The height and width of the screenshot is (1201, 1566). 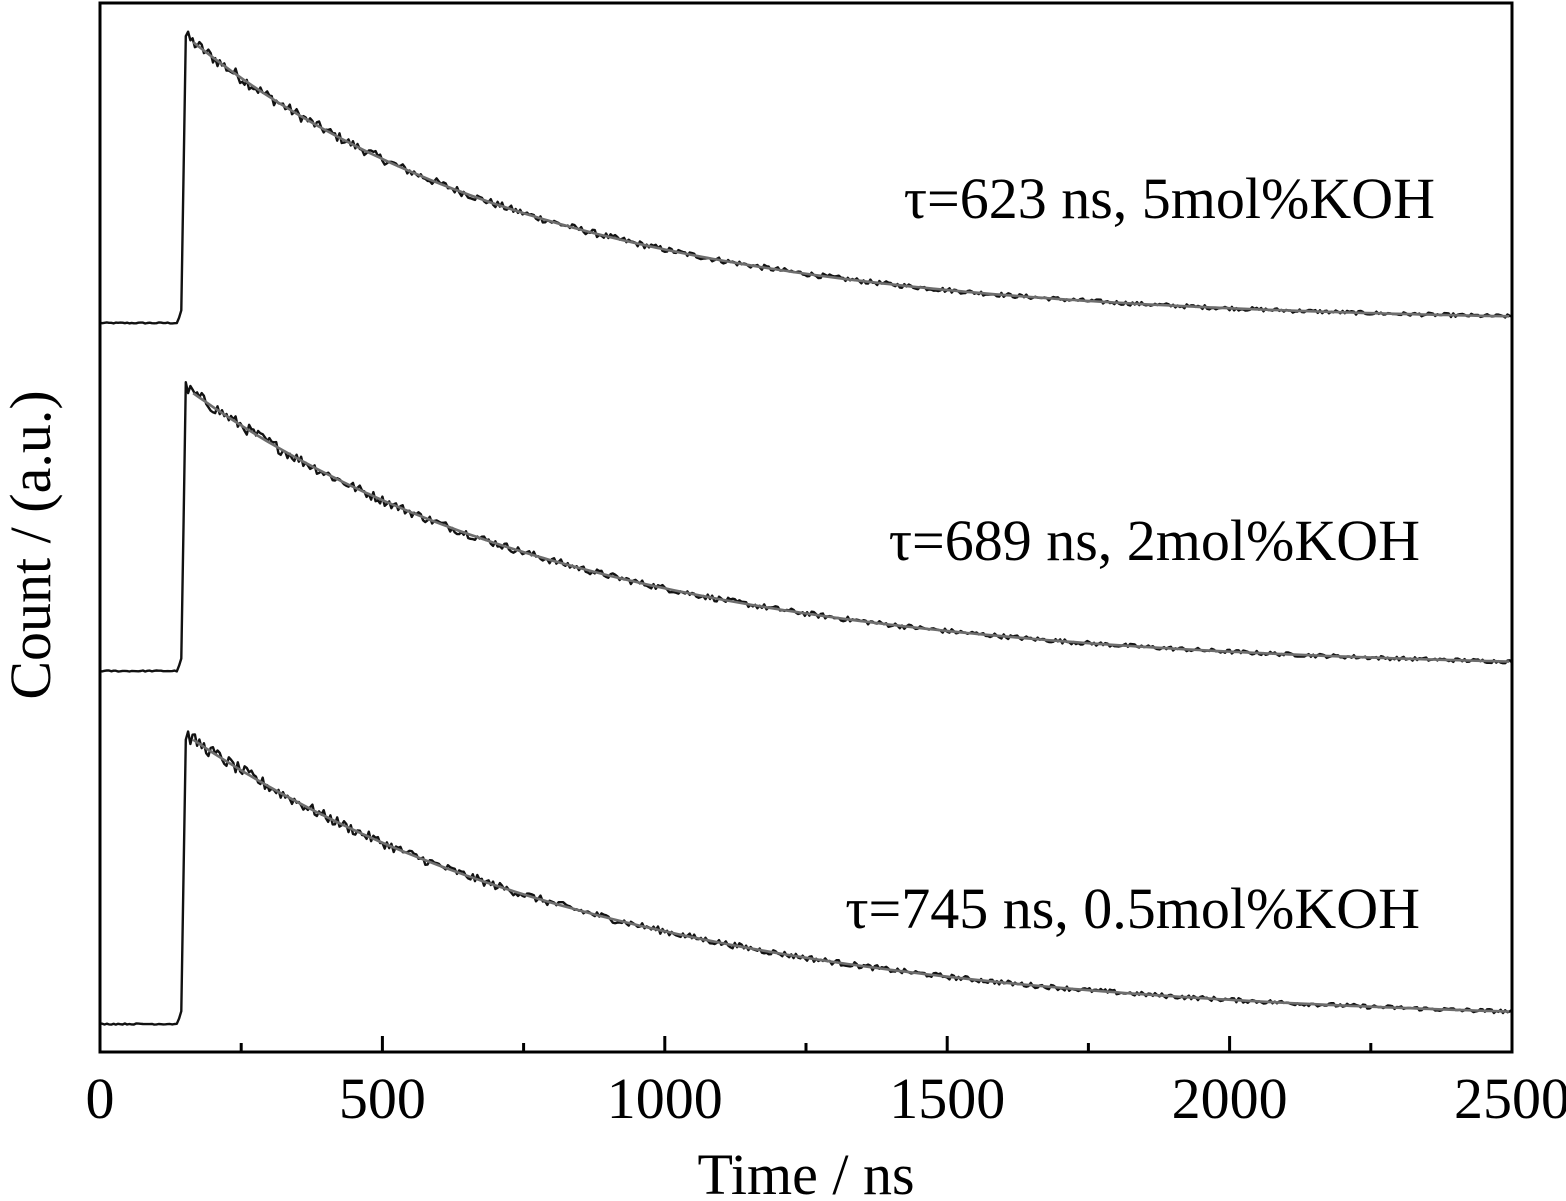 What do you see at coordinates (805, 1171) in the screenshot?
I see `x-axis-label: Time / ns` at bounding box center [805, 1171].